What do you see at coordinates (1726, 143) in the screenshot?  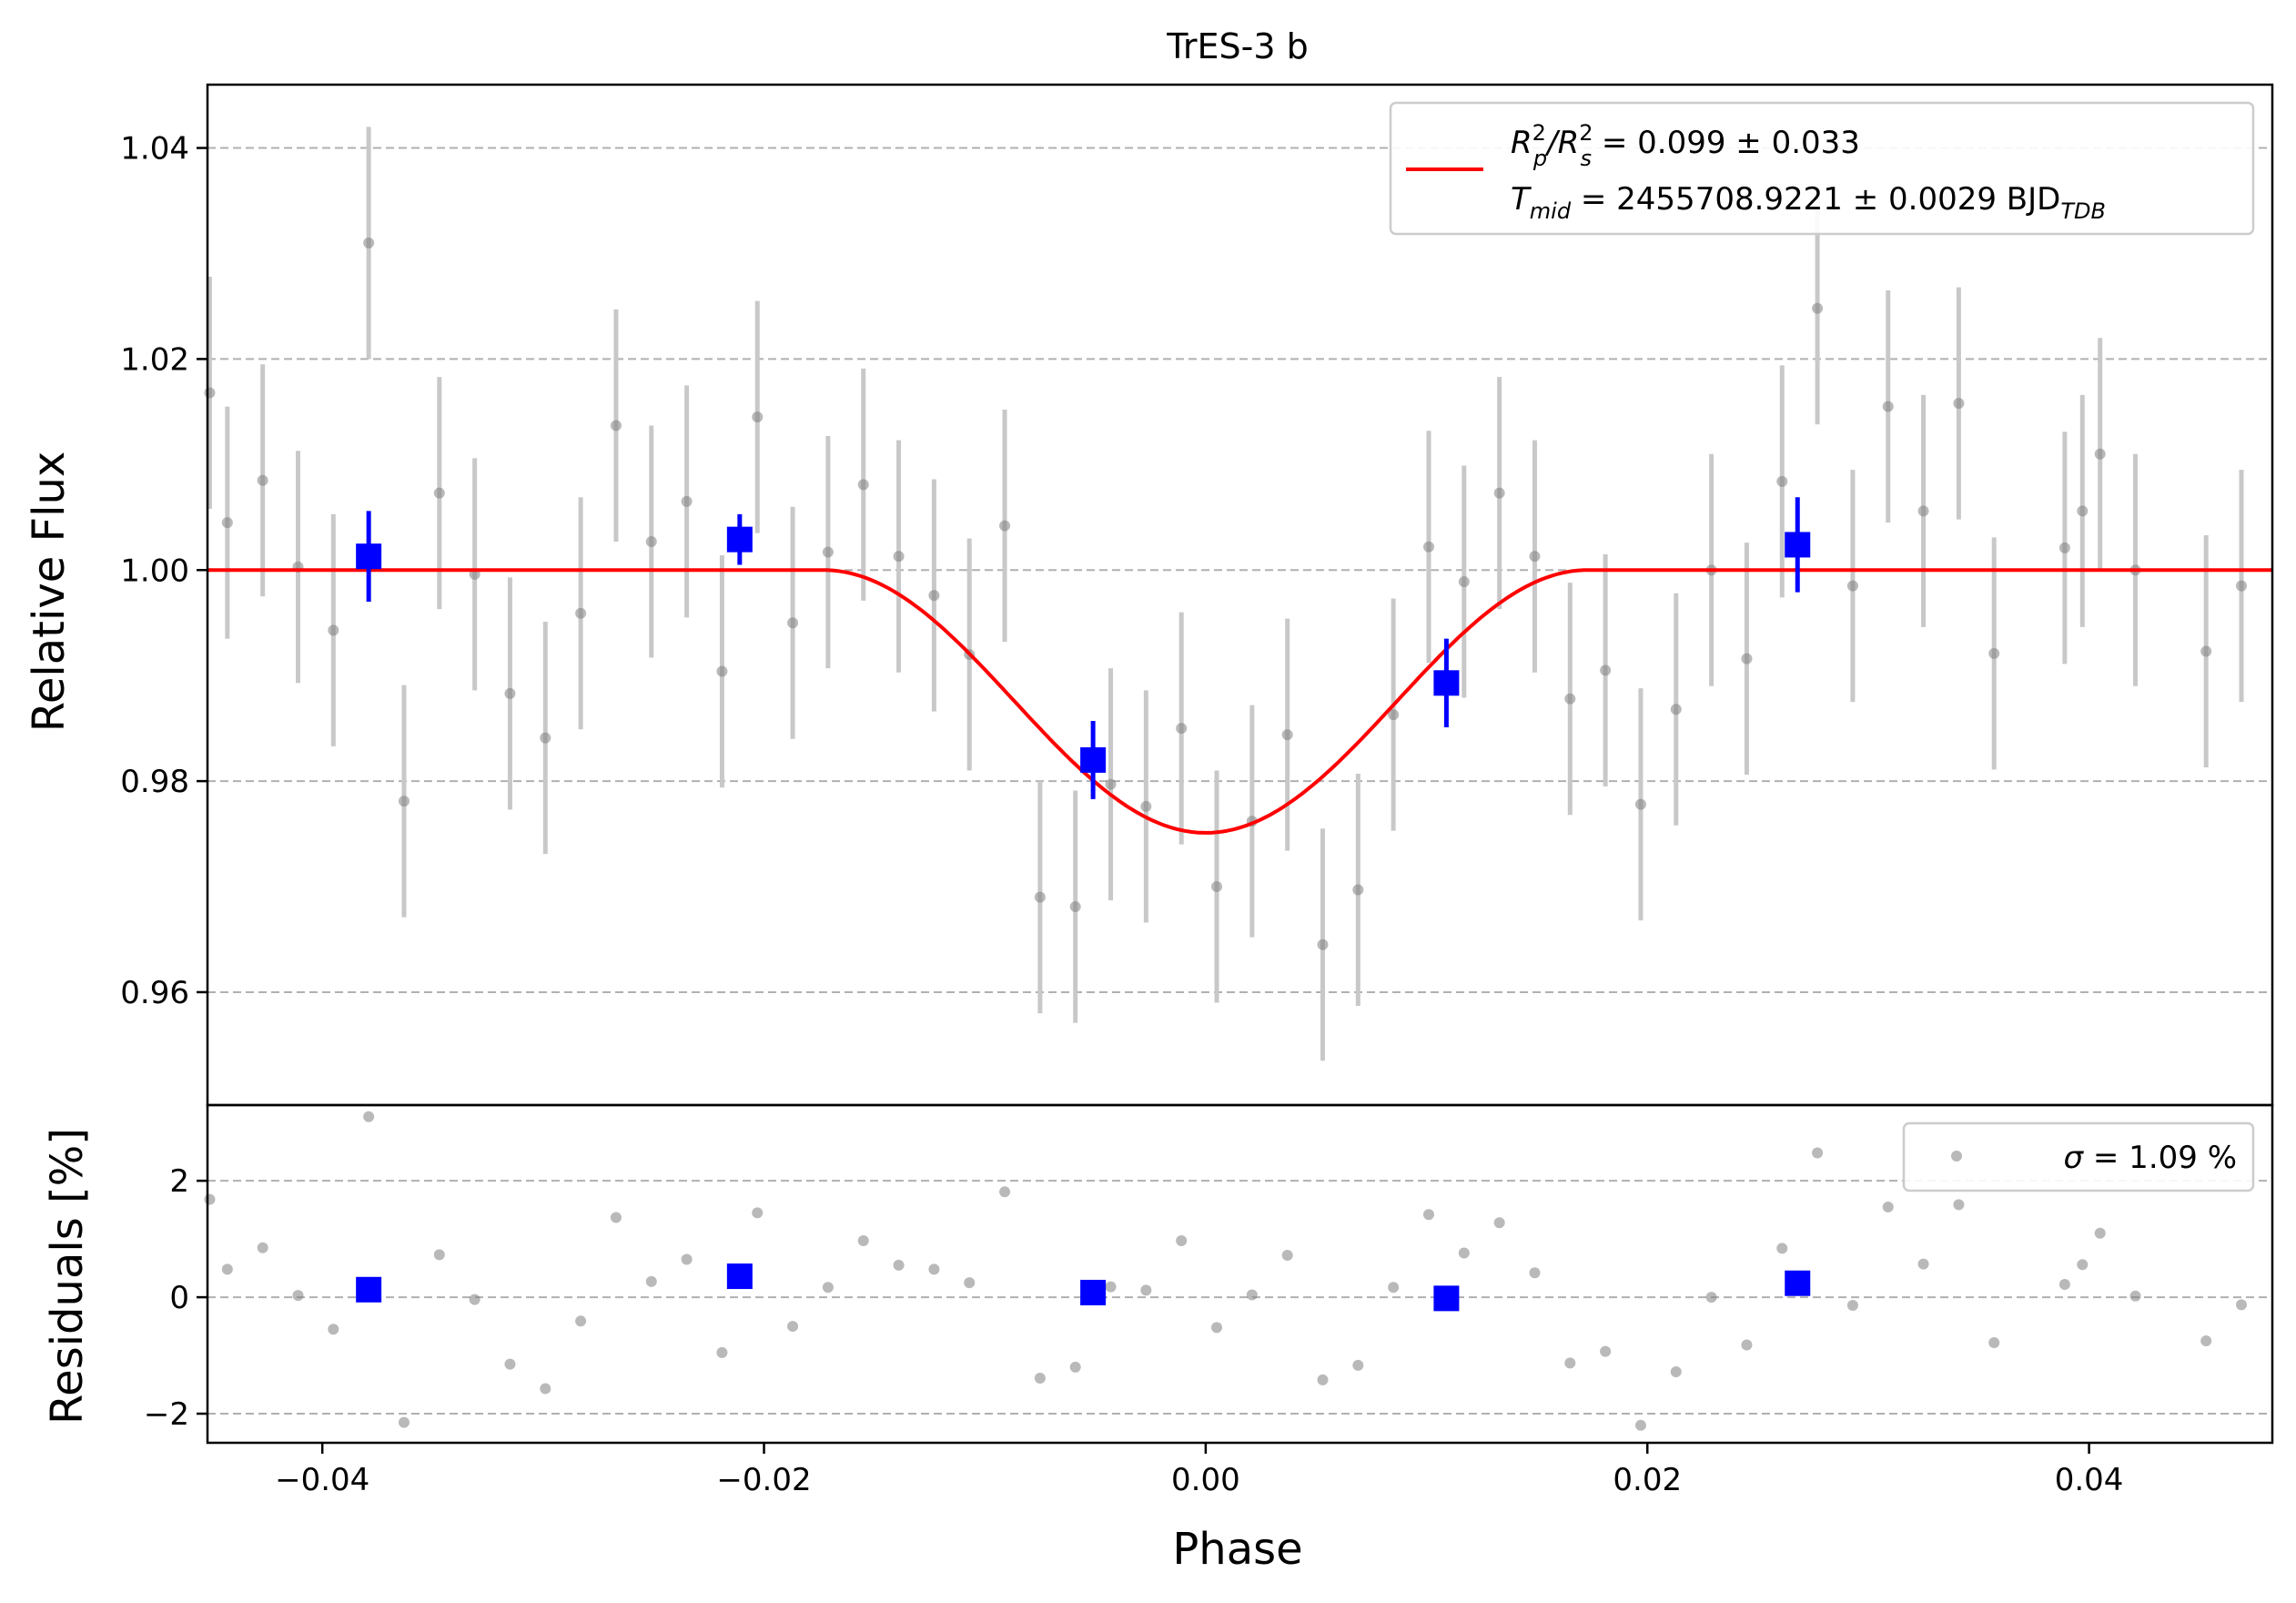 I see `legend-depth-value: = 0.099 ± 0.033` at bounding box center [1726, 143].